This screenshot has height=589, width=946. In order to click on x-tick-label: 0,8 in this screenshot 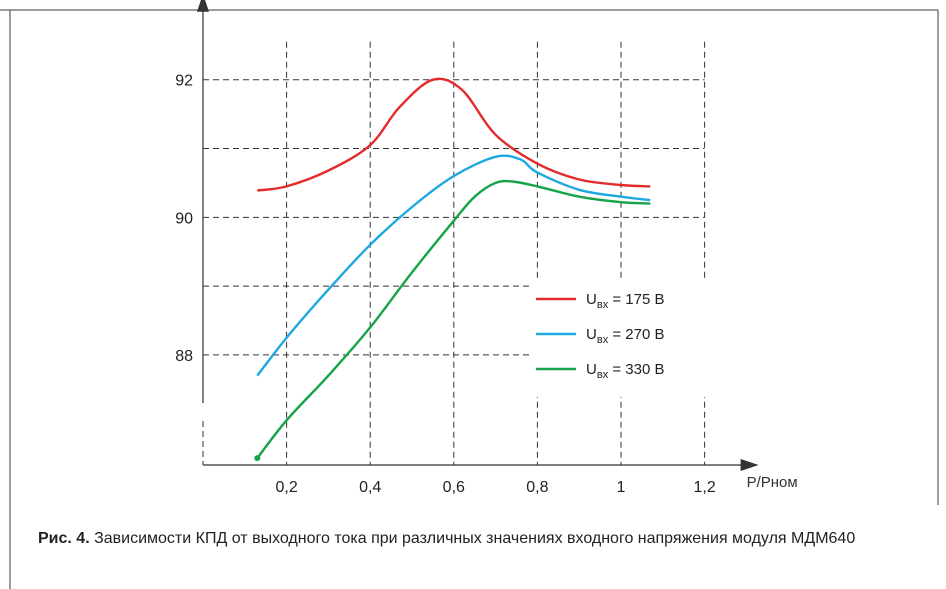, I will do `click(537, 487)`.